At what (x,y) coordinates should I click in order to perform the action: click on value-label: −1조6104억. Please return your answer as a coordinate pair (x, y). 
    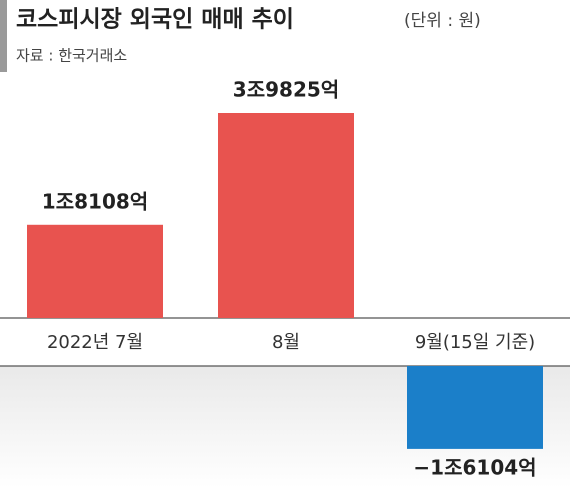
    Looking at the image, I should click on (474, 467).